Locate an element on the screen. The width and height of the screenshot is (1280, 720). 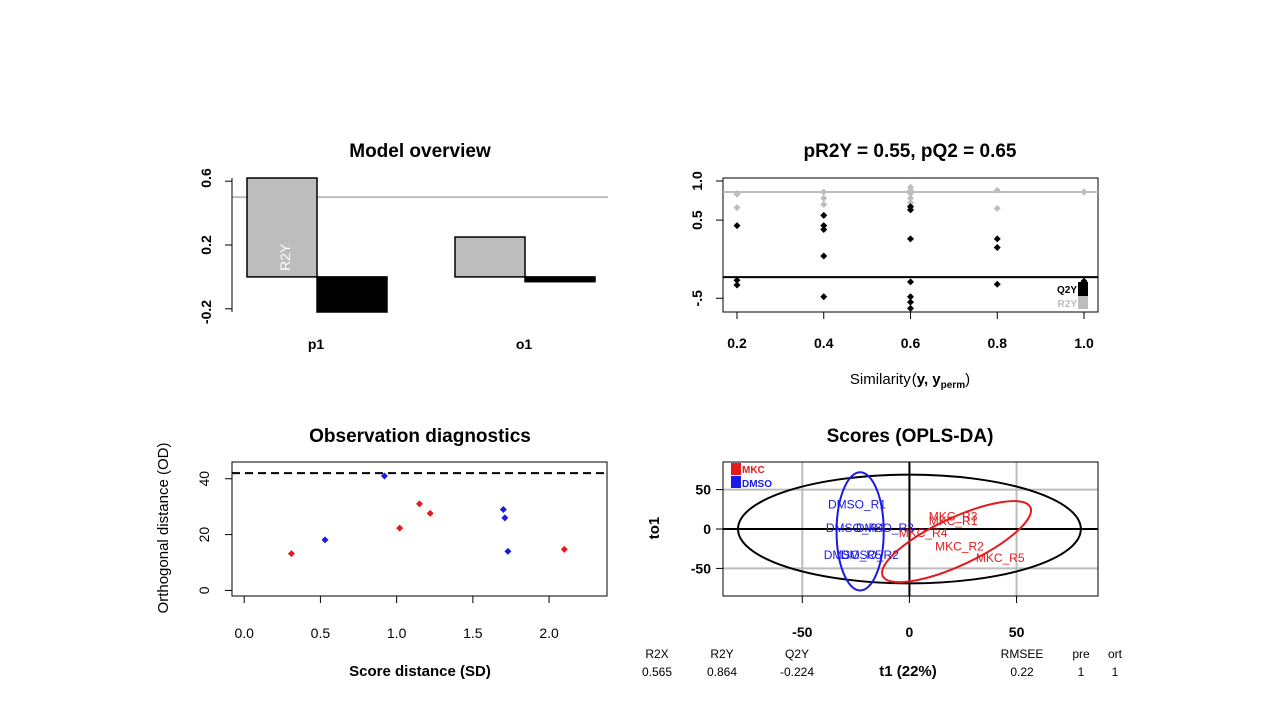
q2y-legend-swatch is located at coordinates (1083, 289).